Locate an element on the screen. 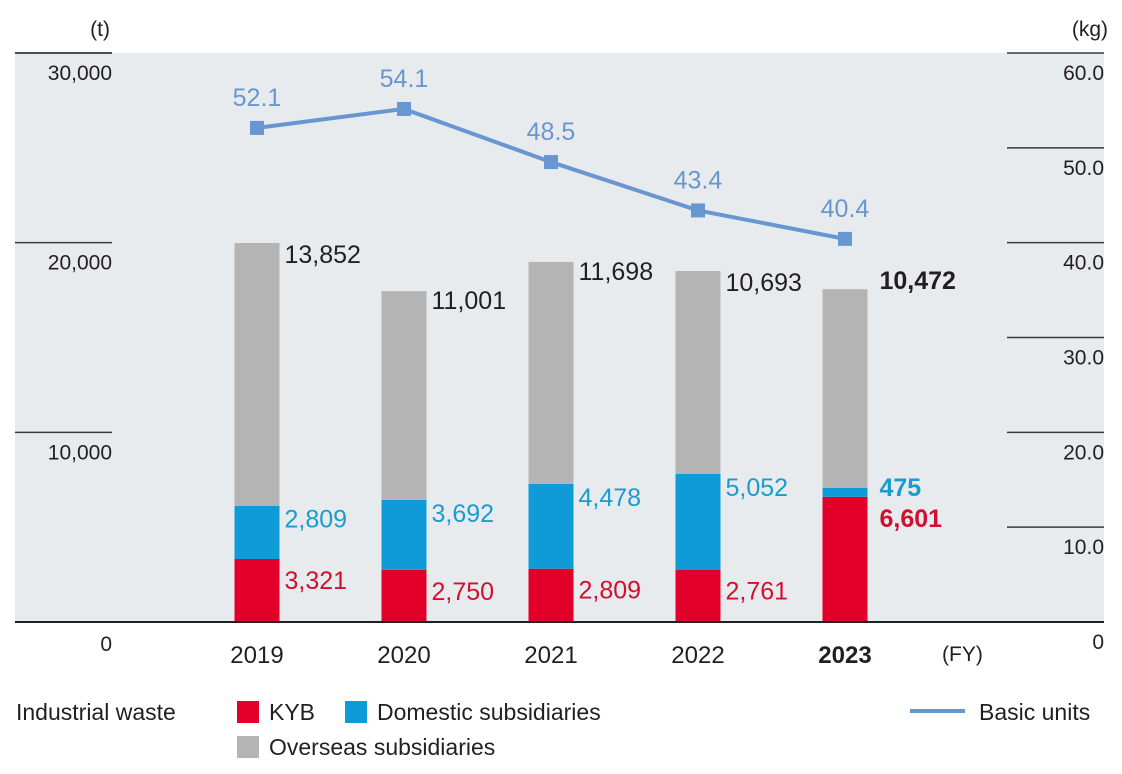  right-axis-unit: (kg) is located at coordinates (1090, 29).